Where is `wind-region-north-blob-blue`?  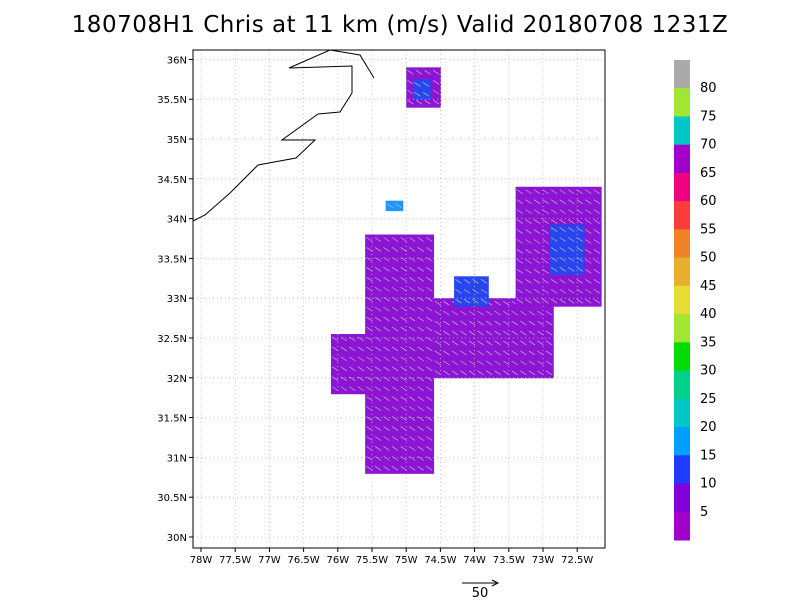
wind-region-north-blob-blue is located at coordinates (422, 89).